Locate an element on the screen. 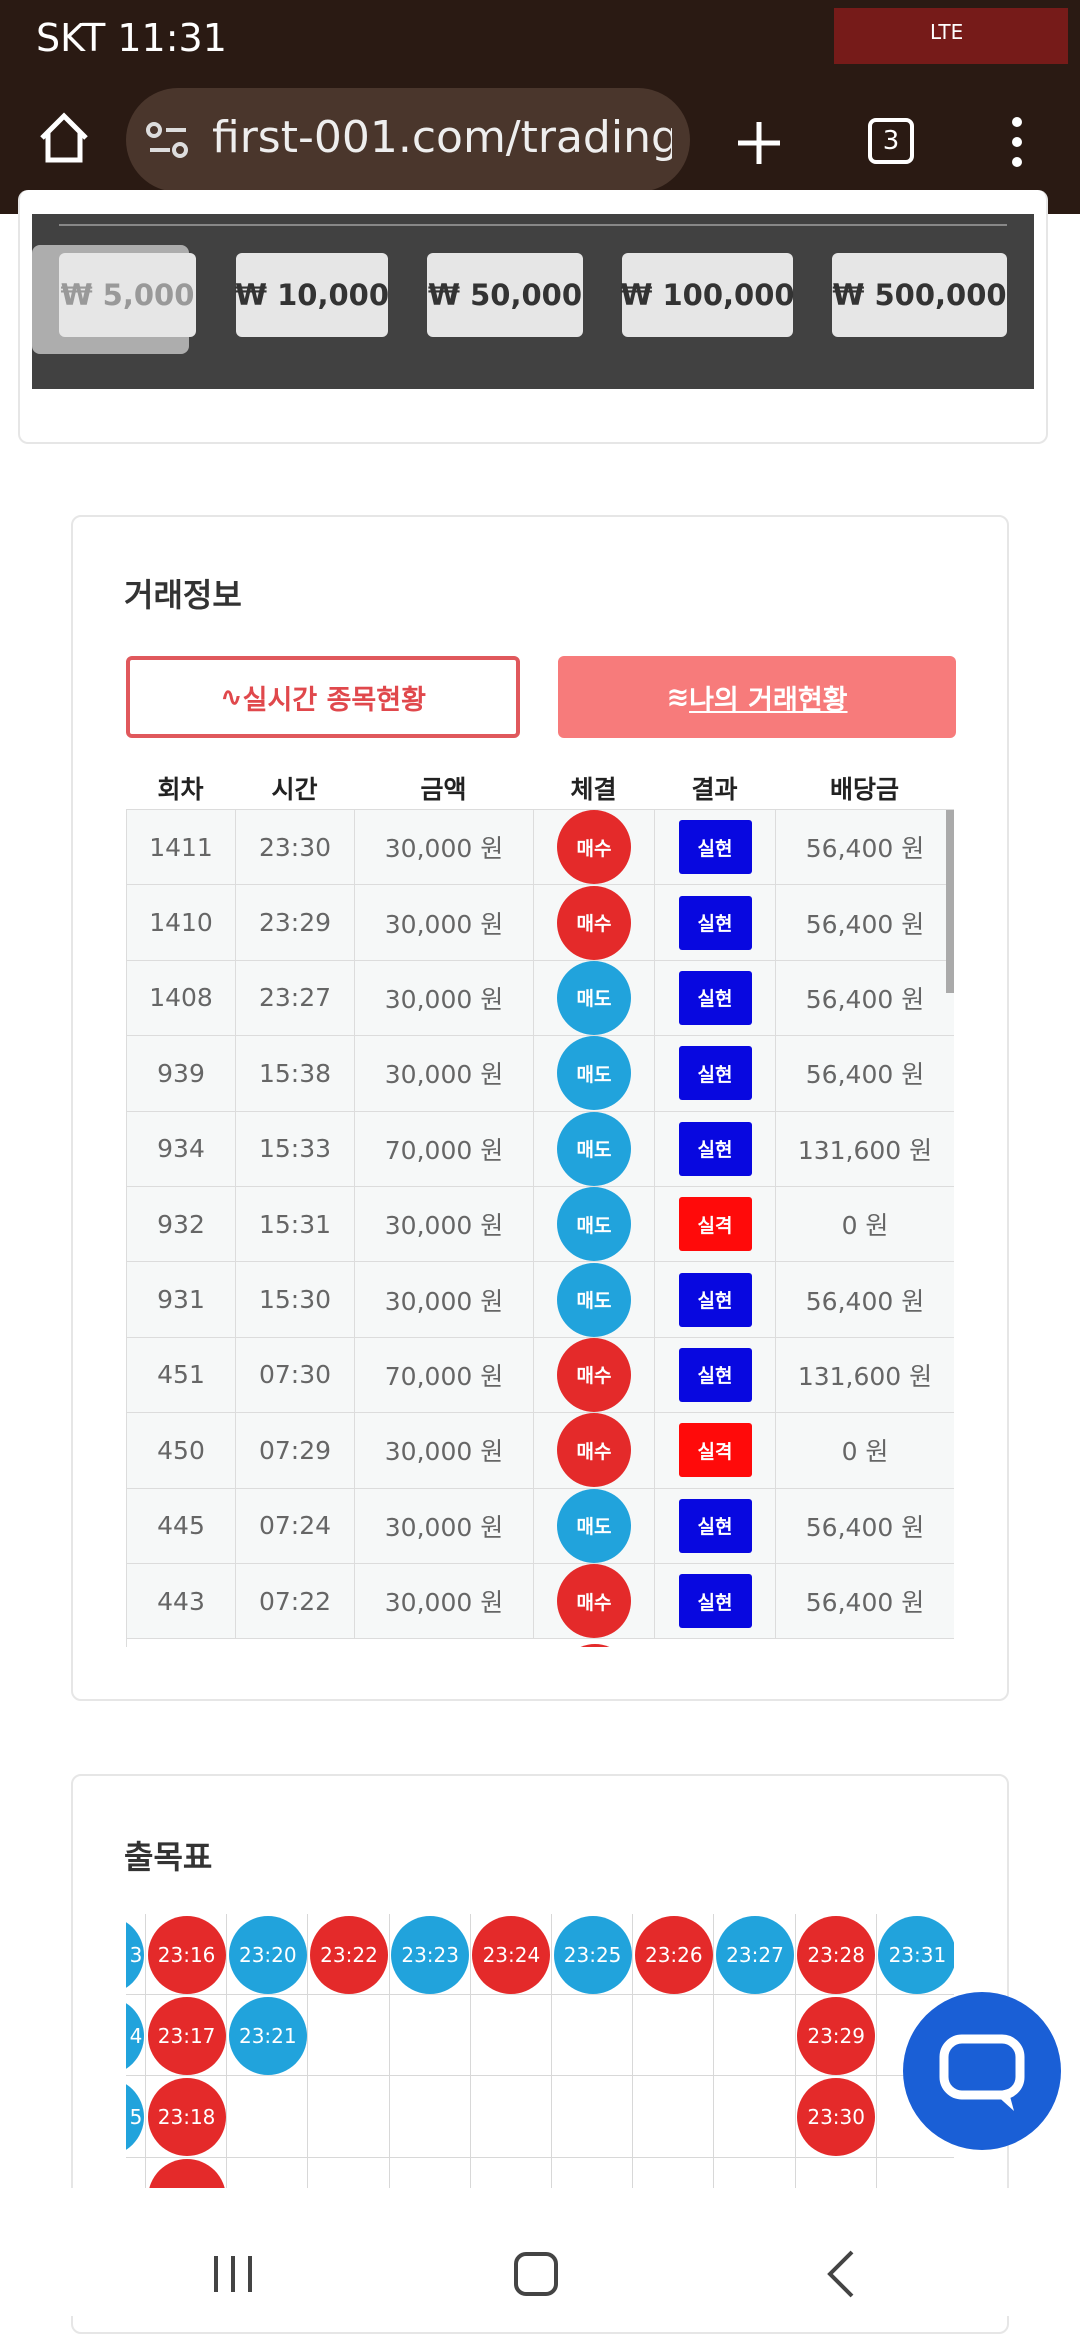  table-cell: 23:29 is located at coordinates (295, 923).